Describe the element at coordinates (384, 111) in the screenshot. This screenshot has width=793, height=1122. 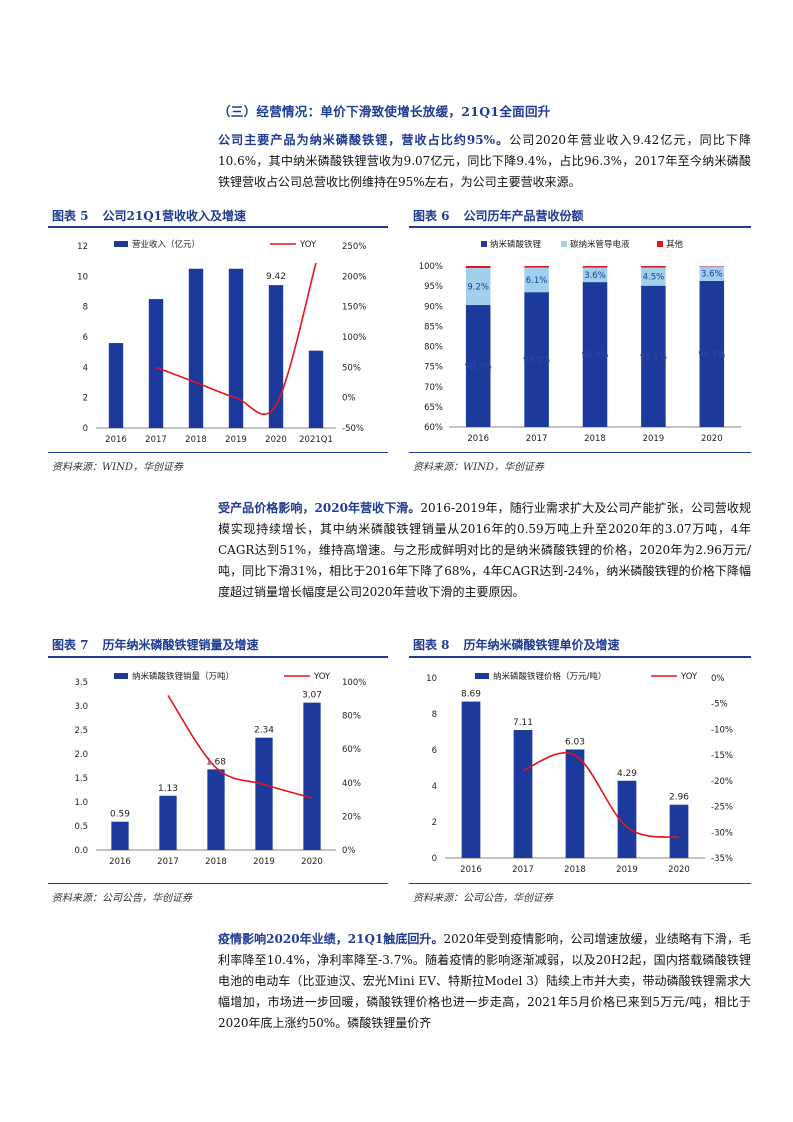
I see `section-heading: （三）经营情况：单价下滑致使增长放缓，21Q1全面回升` at that location.